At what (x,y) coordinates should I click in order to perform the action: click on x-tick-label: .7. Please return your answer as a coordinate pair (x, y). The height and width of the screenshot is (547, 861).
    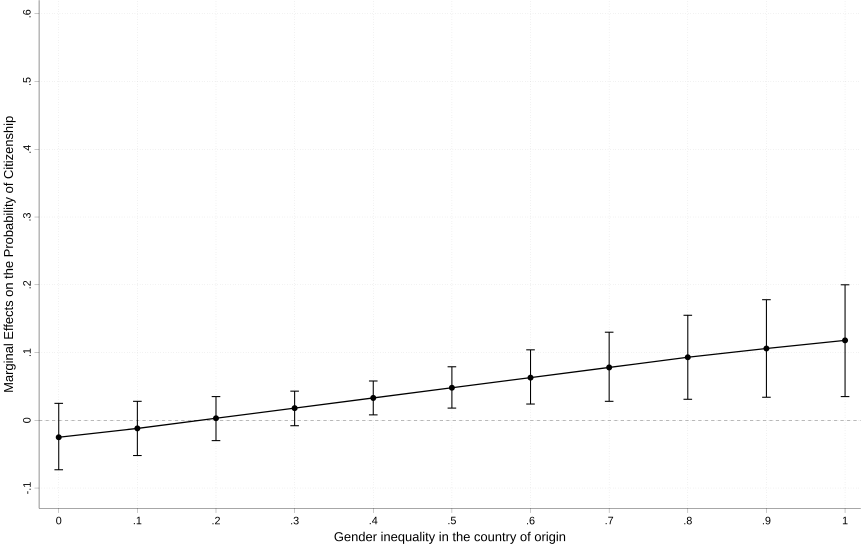
    Looking at the image, I should click on (610, 520).